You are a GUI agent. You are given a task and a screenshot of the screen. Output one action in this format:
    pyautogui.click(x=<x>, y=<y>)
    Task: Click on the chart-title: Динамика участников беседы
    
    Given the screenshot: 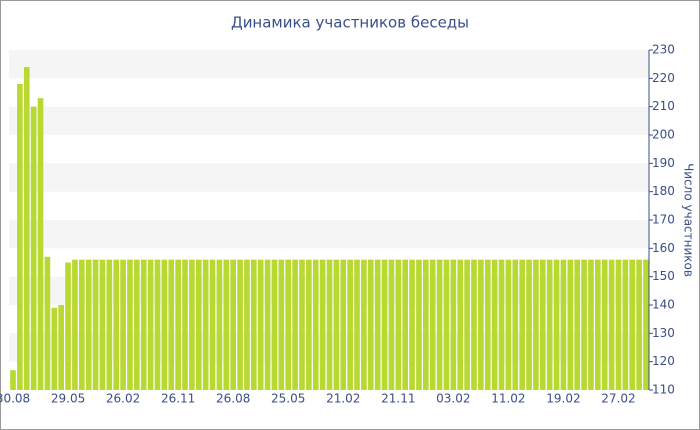 What is the action you would take?
    pyautogui.click(x=350, y=23)
    